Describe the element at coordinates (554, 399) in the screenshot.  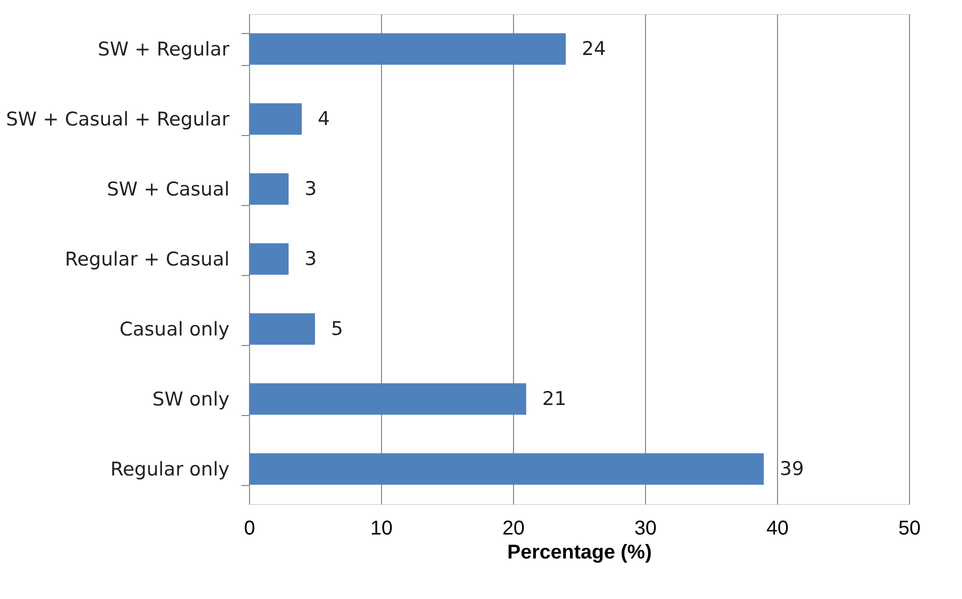
I see `data-label: 21` at that location.